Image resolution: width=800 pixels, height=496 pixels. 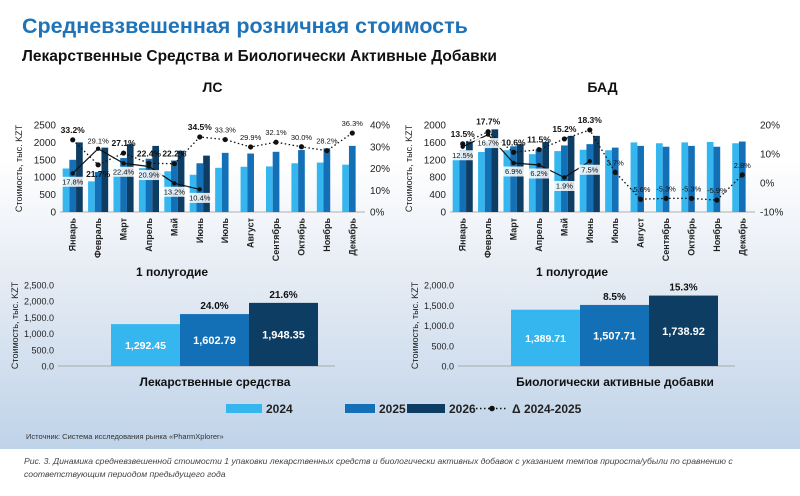 What do you see at coordinates (226, 130) in the screenshot?
I see `growth-label: 33.3%` at bounding box center [226, 130].